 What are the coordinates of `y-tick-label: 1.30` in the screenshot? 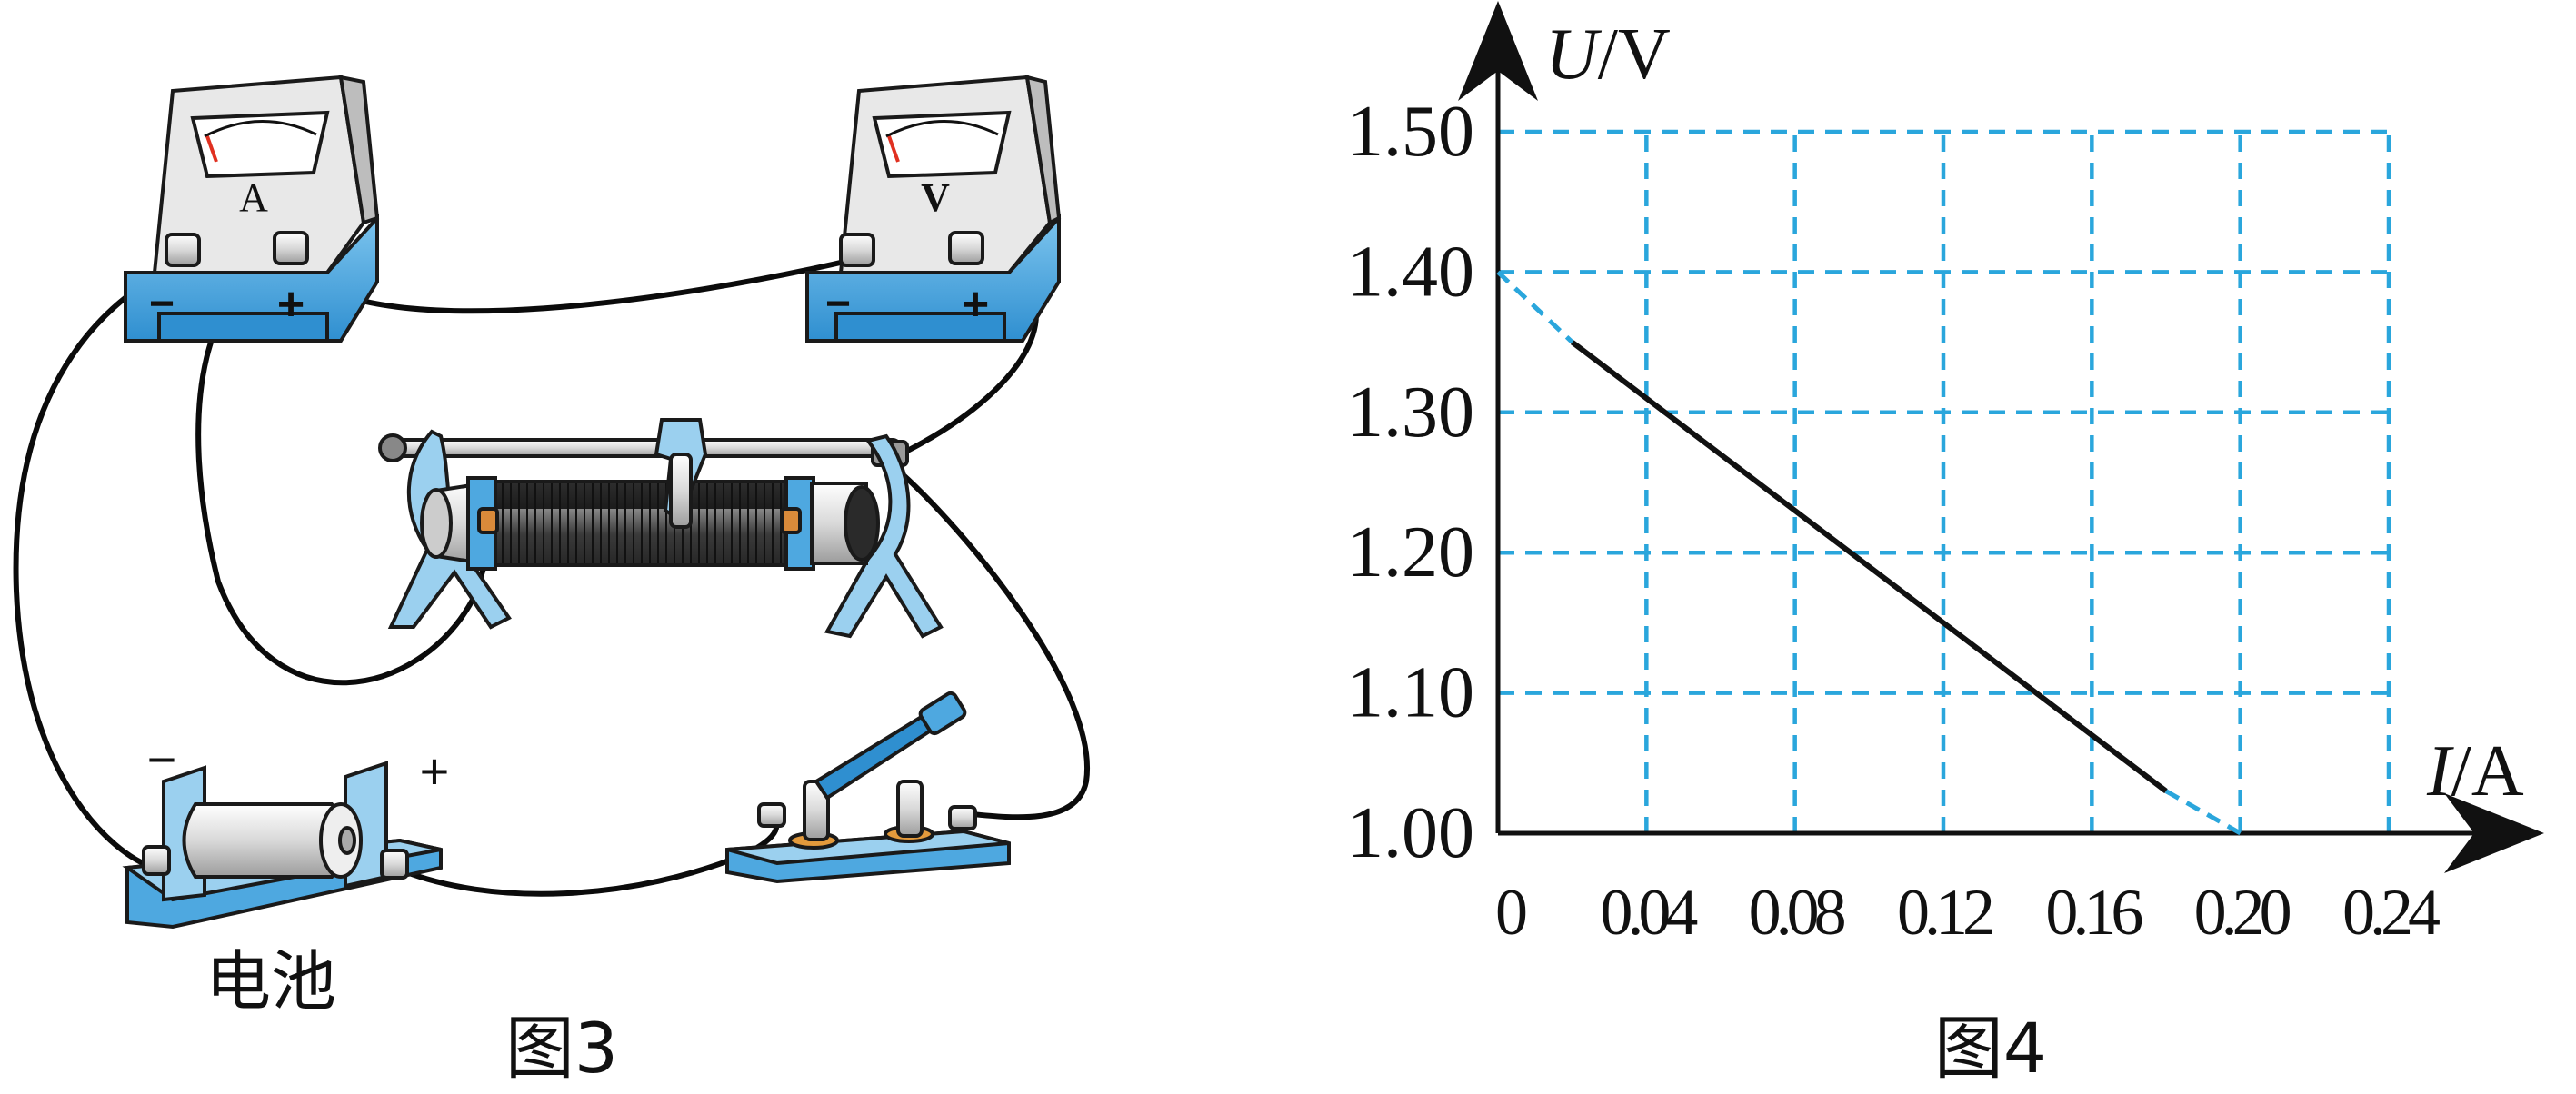 It's located at (1410, 413).